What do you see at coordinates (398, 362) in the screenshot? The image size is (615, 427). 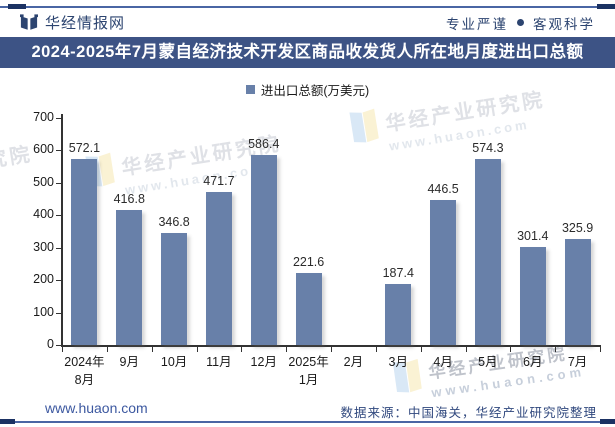 I see `x-tick-label: 3月` at bounding box center [398, 362].